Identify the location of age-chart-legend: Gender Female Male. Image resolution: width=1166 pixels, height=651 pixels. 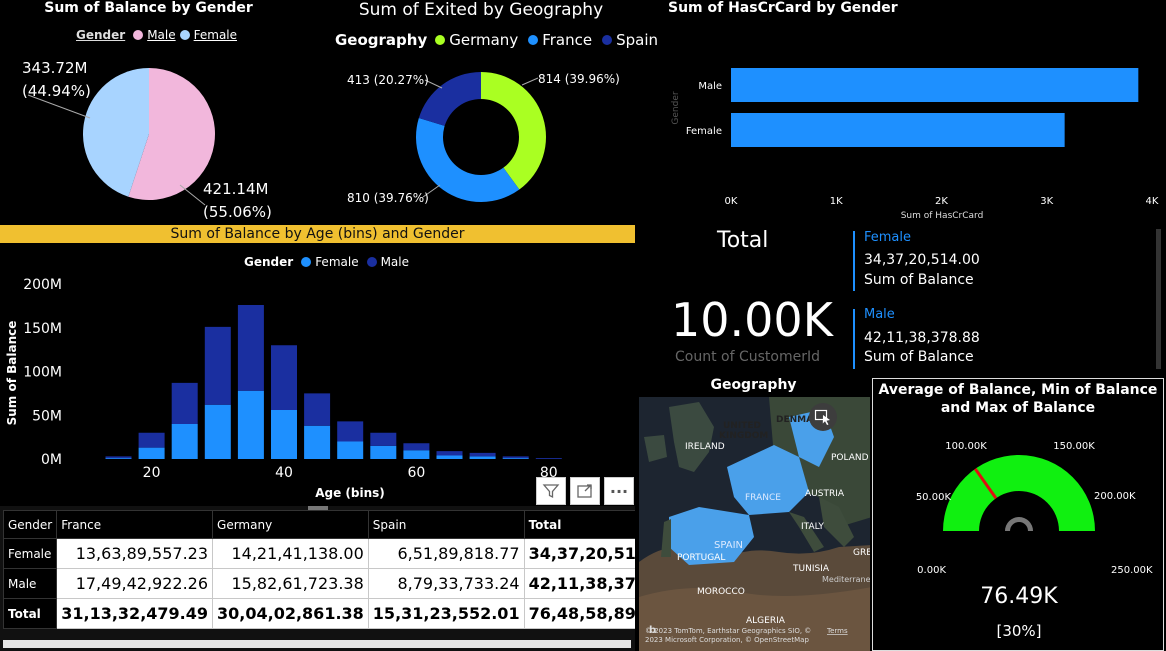
(326, 262).